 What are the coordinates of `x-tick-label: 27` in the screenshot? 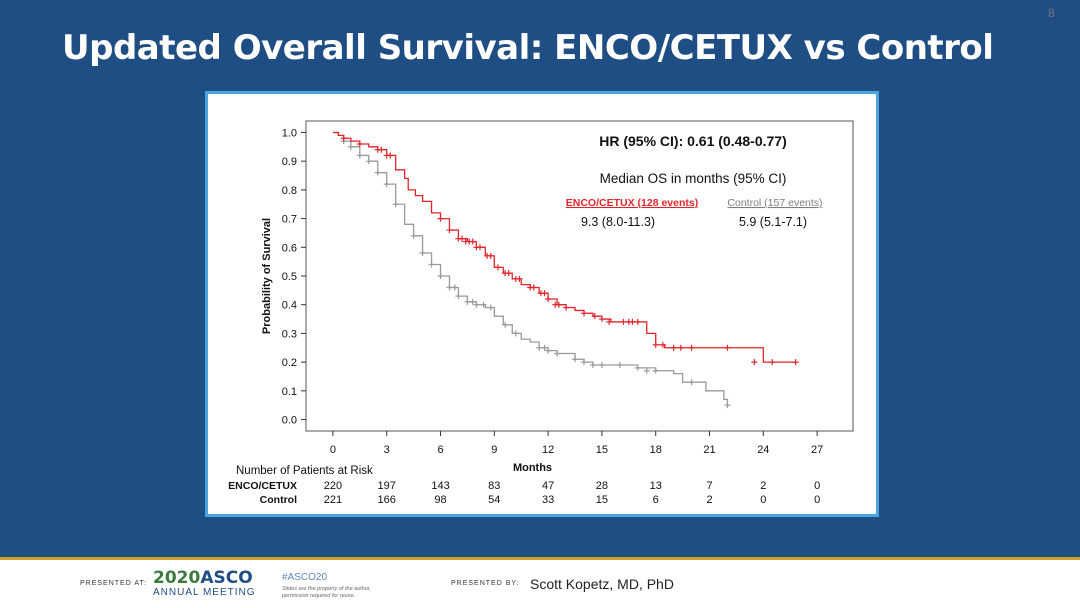 It's located at (817, 450).